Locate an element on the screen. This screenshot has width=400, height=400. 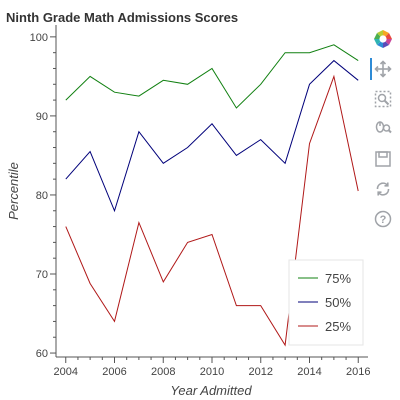
help-tool: ? is located at coordinates (383, 219).